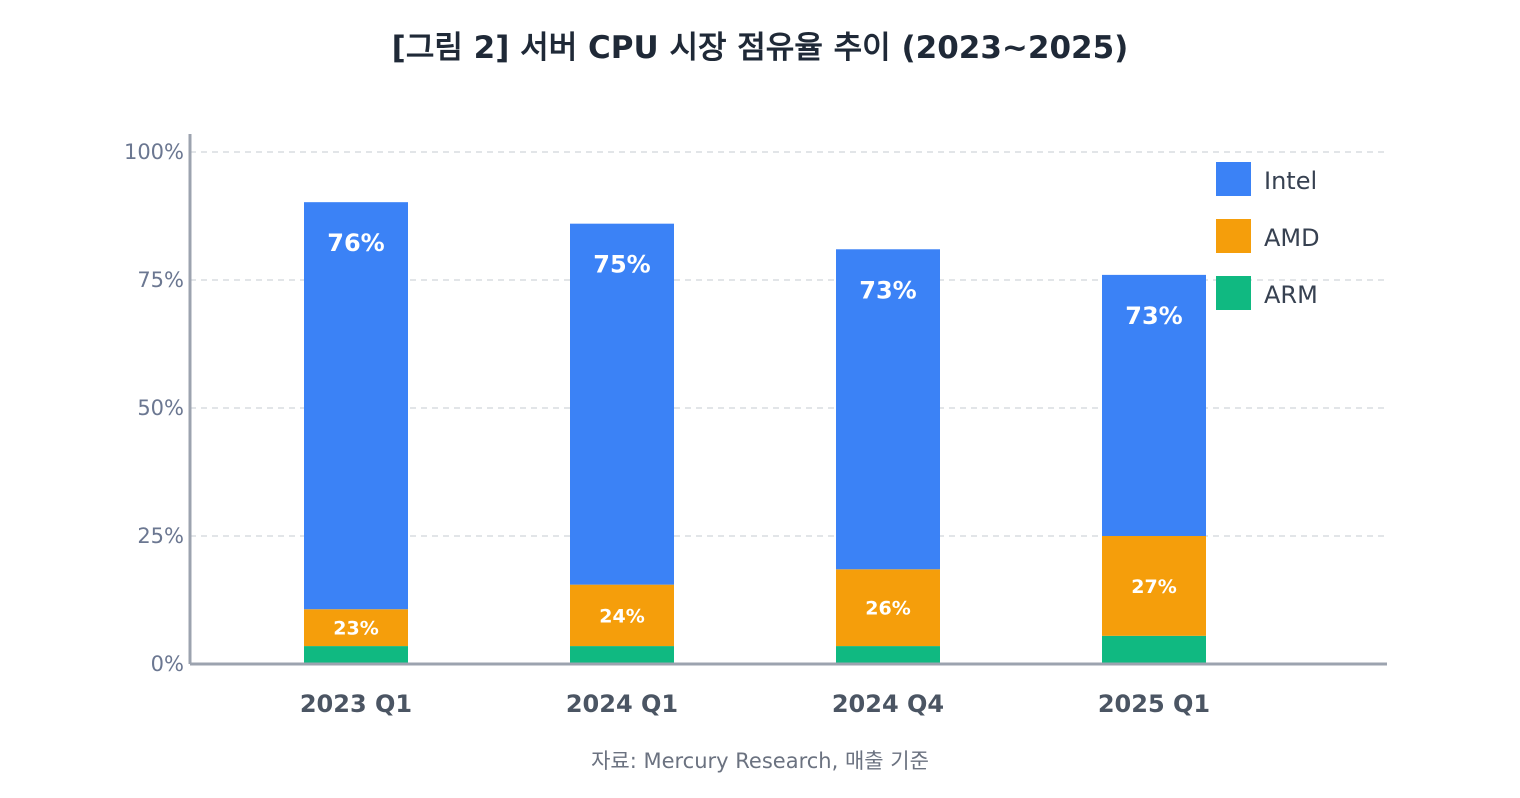 This screenshot has height=798, width=1520. I want to click on y-tick-label: 0%, so click(167, 664).